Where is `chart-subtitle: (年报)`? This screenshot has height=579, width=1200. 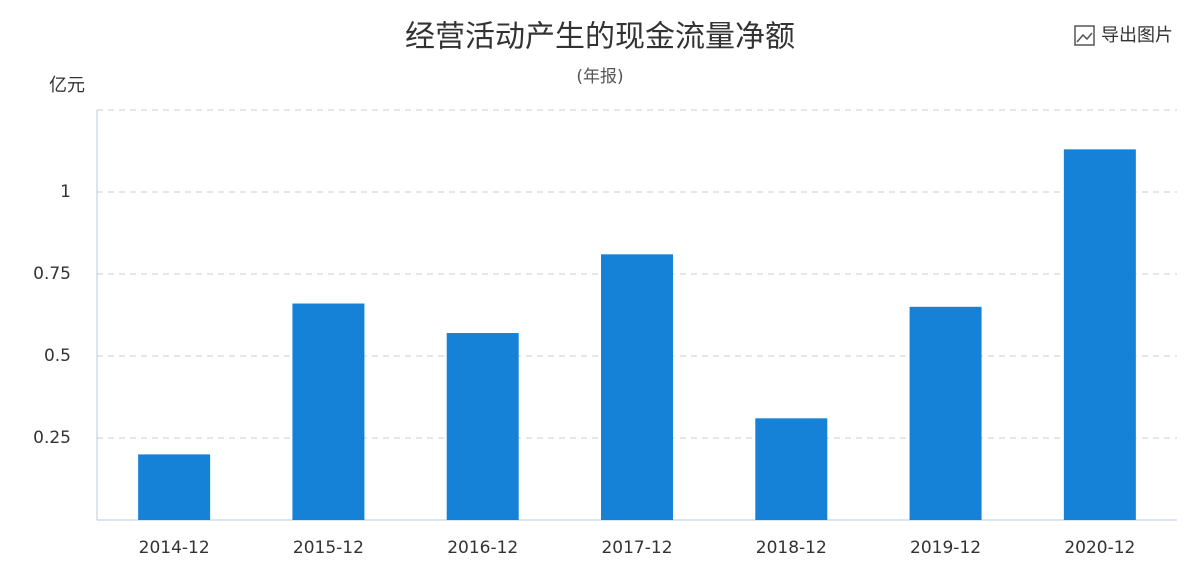
chart-subtitle: (年报) is located at coordinates (599, 77).